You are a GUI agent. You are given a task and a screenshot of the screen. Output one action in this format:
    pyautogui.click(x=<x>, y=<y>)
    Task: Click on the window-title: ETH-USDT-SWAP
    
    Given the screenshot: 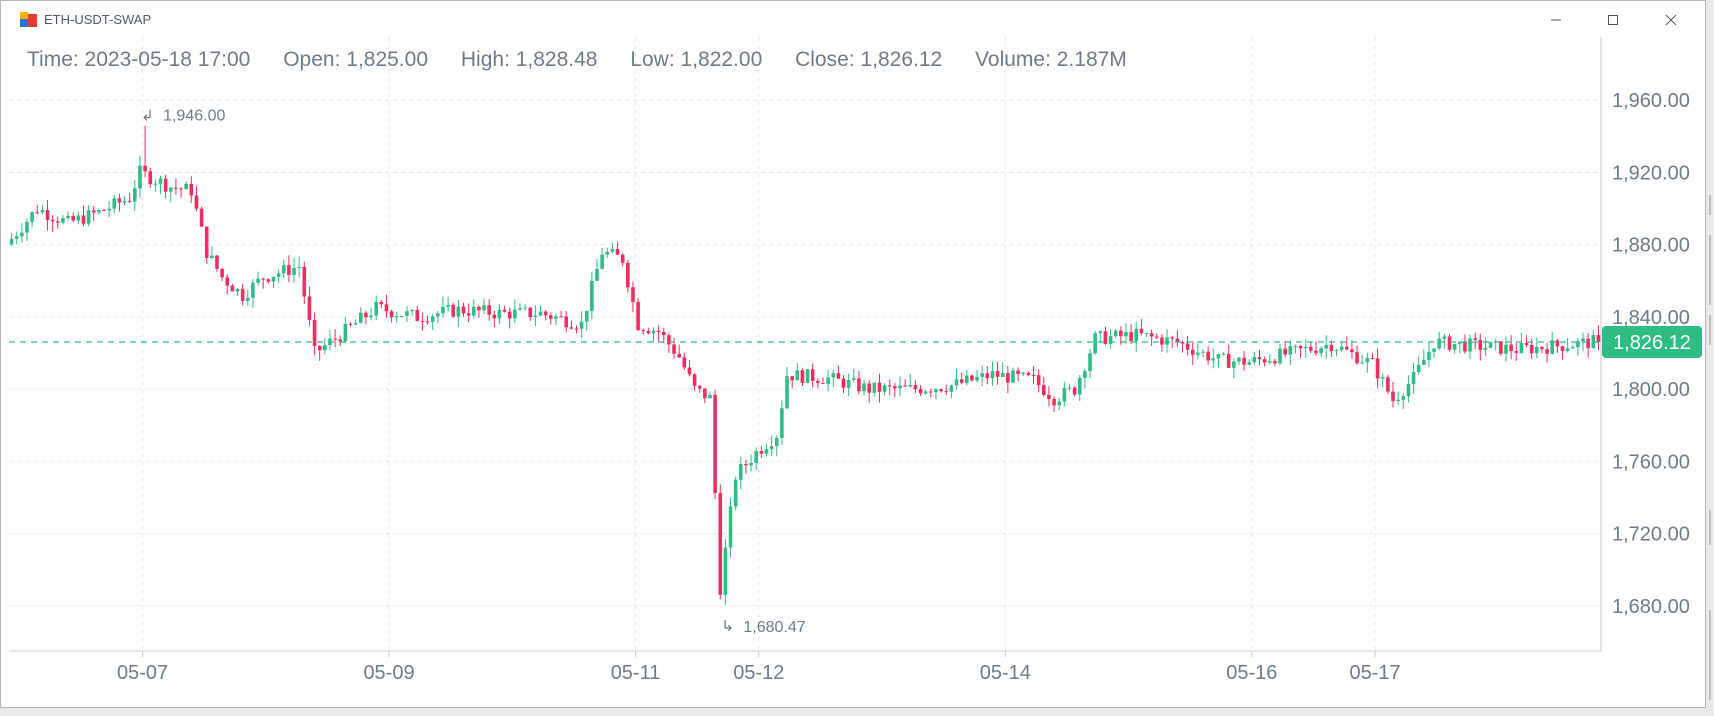 What is the action you would take?
    pyautogui.click(x=98, y=19)
    